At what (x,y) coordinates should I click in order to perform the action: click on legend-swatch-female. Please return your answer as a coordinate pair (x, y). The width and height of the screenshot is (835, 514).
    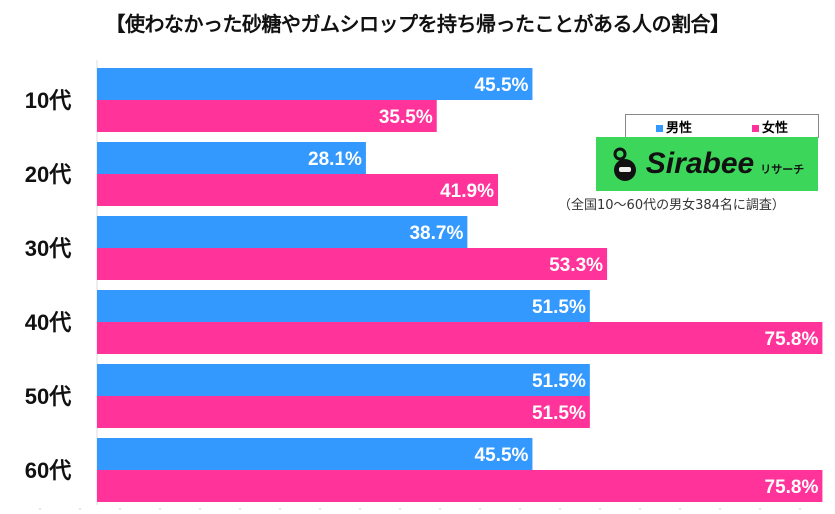
    Looking at the image, I should click on (755, 128).